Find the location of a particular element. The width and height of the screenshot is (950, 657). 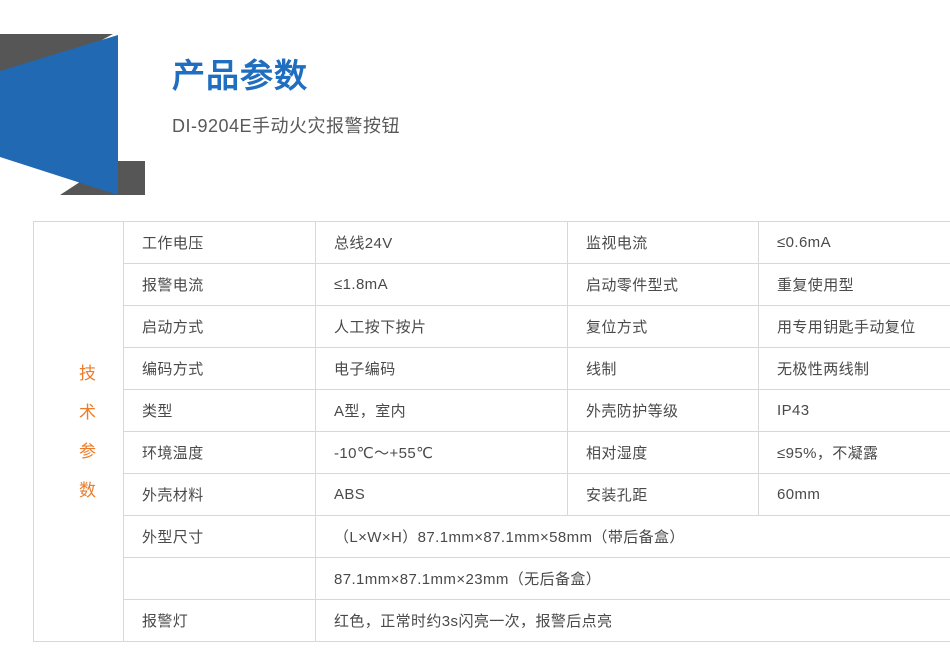

table-row: 类型 A型，室内 外壳防护等级 IP43 is located at coordinates (492, 410).